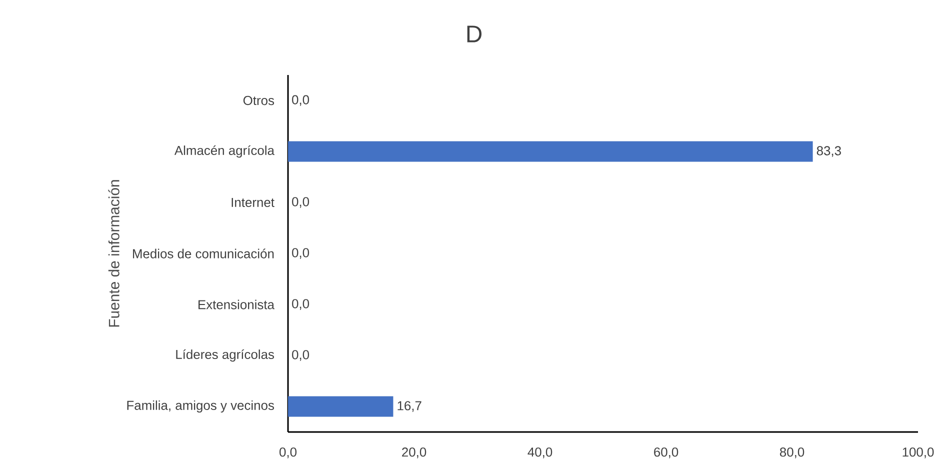 Image resolution: width=948 pixels, height=474 pixels. What do you see at coordinates (253, 203) in the screenshot?
I see `y-tick-label: Internet` at bounding box center [253, 203].